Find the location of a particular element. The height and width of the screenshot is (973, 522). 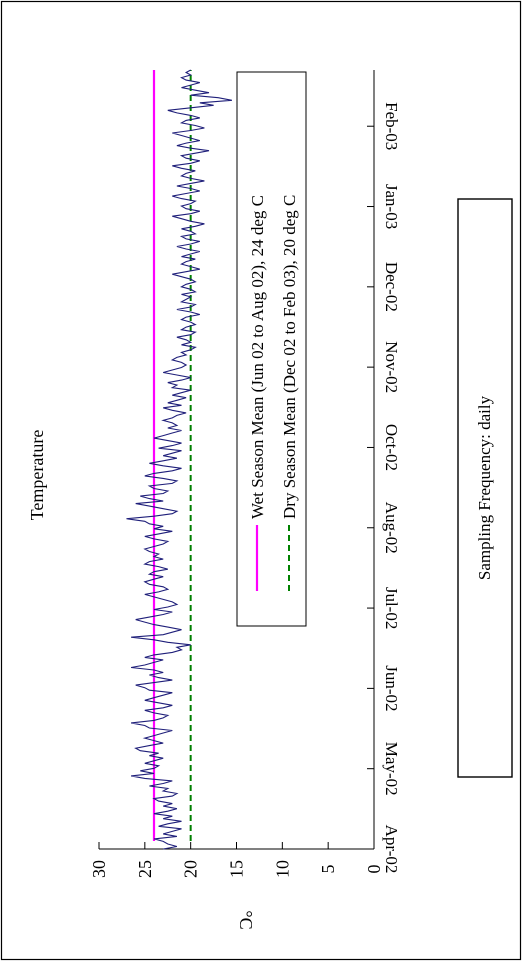

x-tick-label: Jun-02 is located at coordinates (391, 688).